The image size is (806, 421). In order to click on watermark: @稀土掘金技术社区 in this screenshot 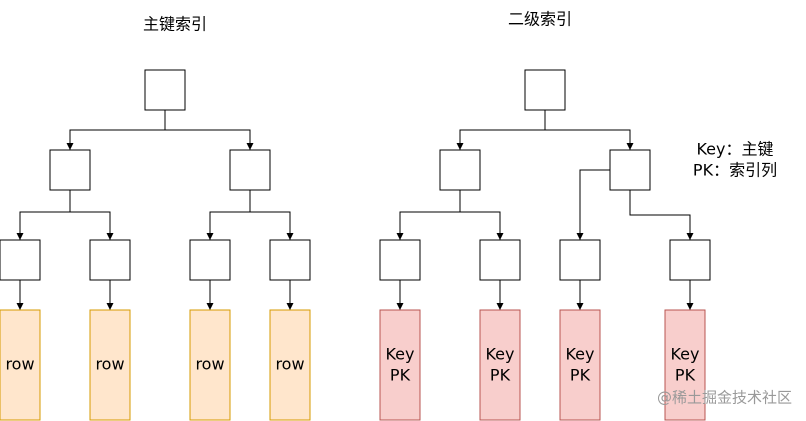, I will do `click(724, 398)`.